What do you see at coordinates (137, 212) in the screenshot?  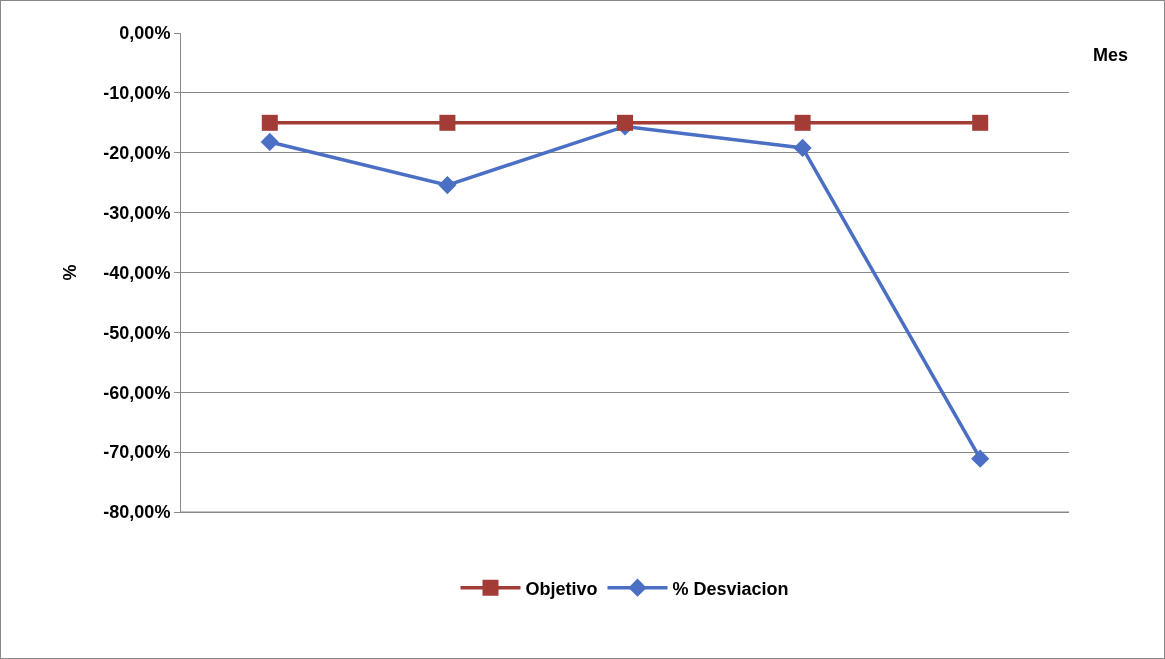 I see `y-tick-label: -30,00%` at bounding box center [137, 212].